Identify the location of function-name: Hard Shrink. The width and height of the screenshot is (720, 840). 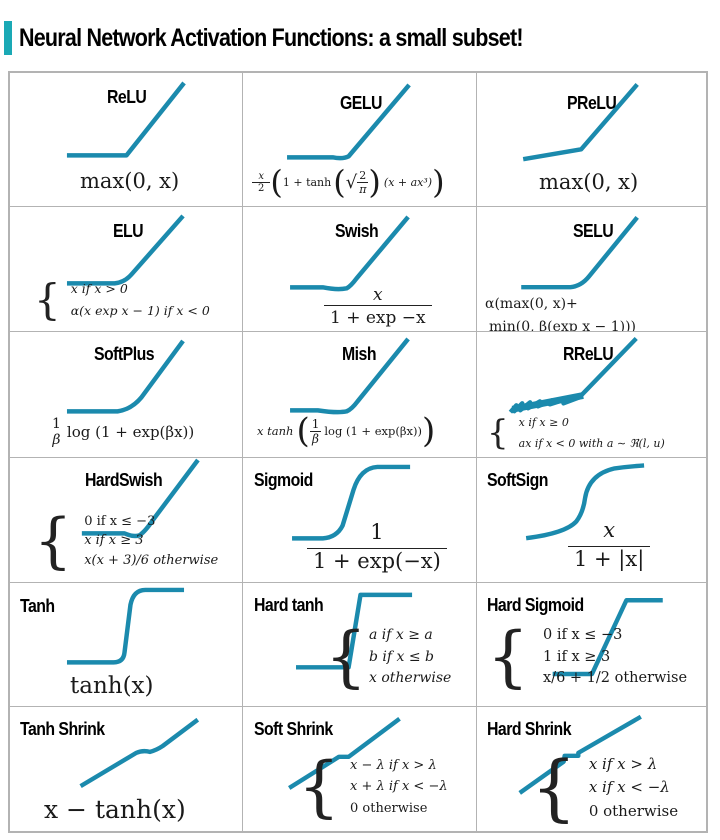
(529, 729).